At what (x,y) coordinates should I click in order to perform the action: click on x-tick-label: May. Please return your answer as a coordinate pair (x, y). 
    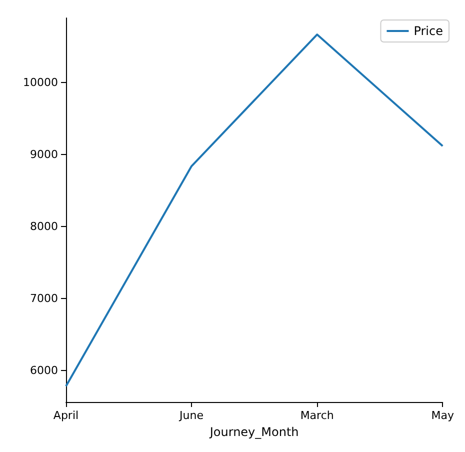
    Looking at the image, I should click on (442, 415).